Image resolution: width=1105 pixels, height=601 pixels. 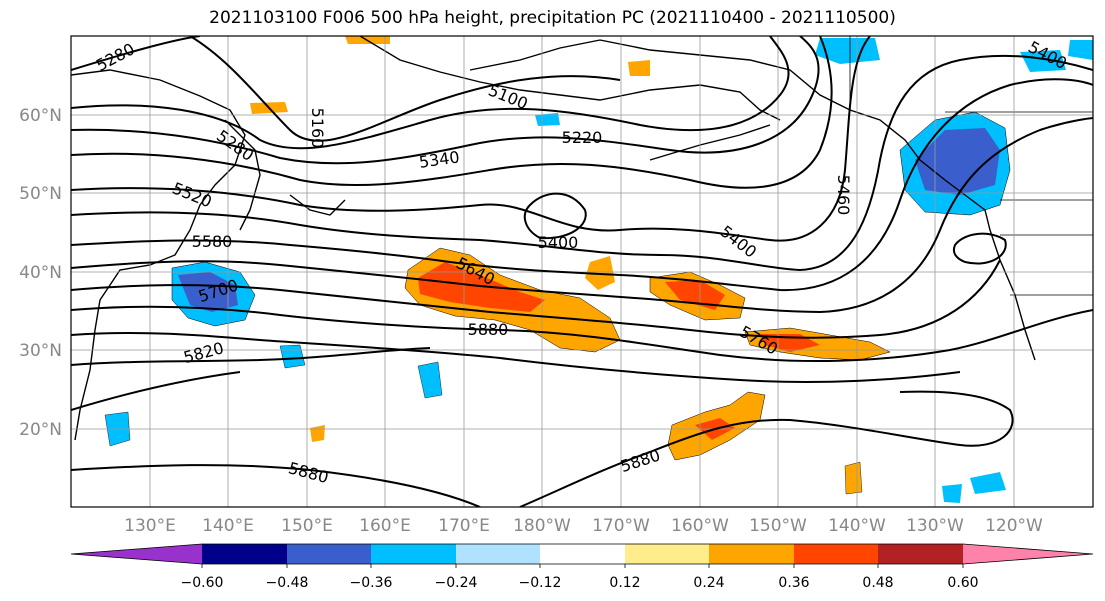 I want to click on latitude-labels: 60°N 50°N 40°N 30°N 20°N, so click(x=40, y=273).